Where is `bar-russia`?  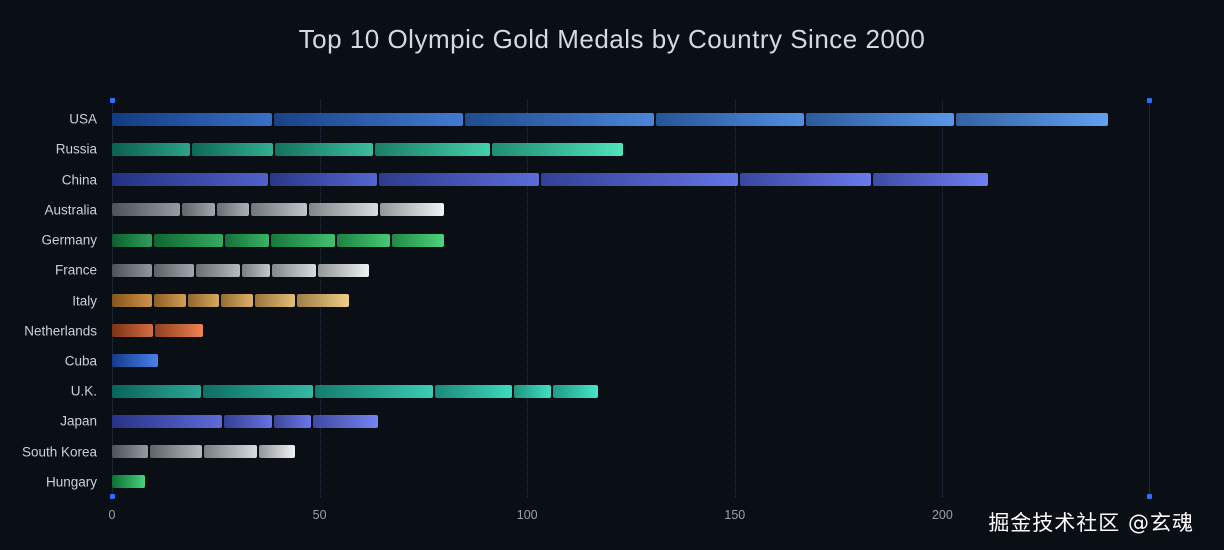
bar-russia is located at coordinates (367, 149).